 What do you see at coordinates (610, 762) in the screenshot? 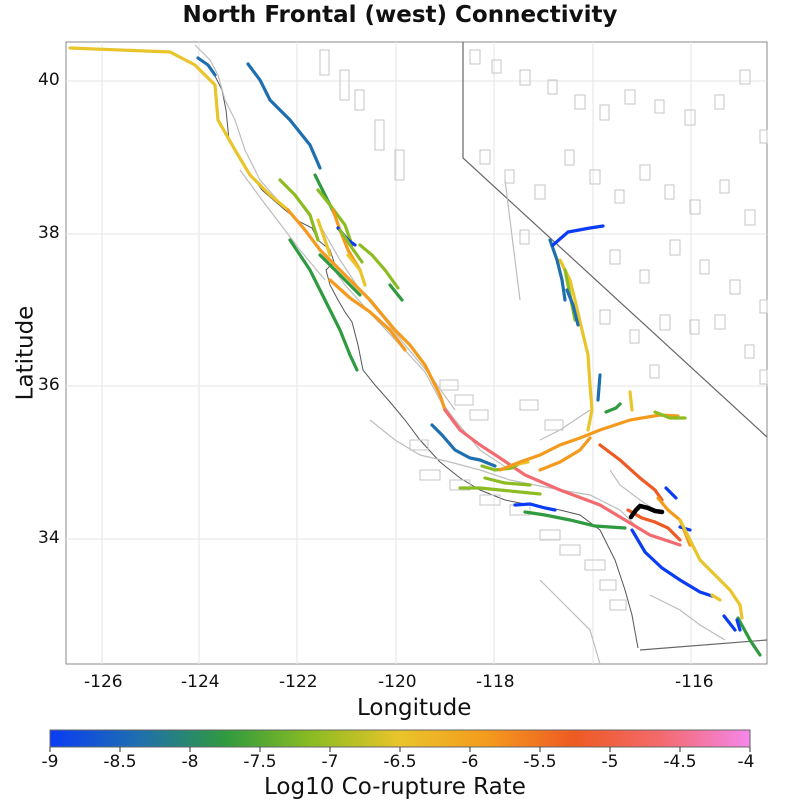
I see `colorbar-tick-label: -5` at bounding box center [610, 762].